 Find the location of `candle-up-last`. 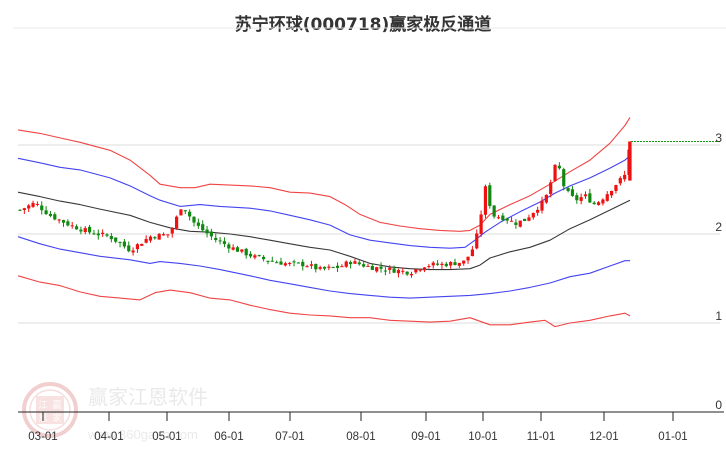

candle-up-last is located at coordinates (630, 161).